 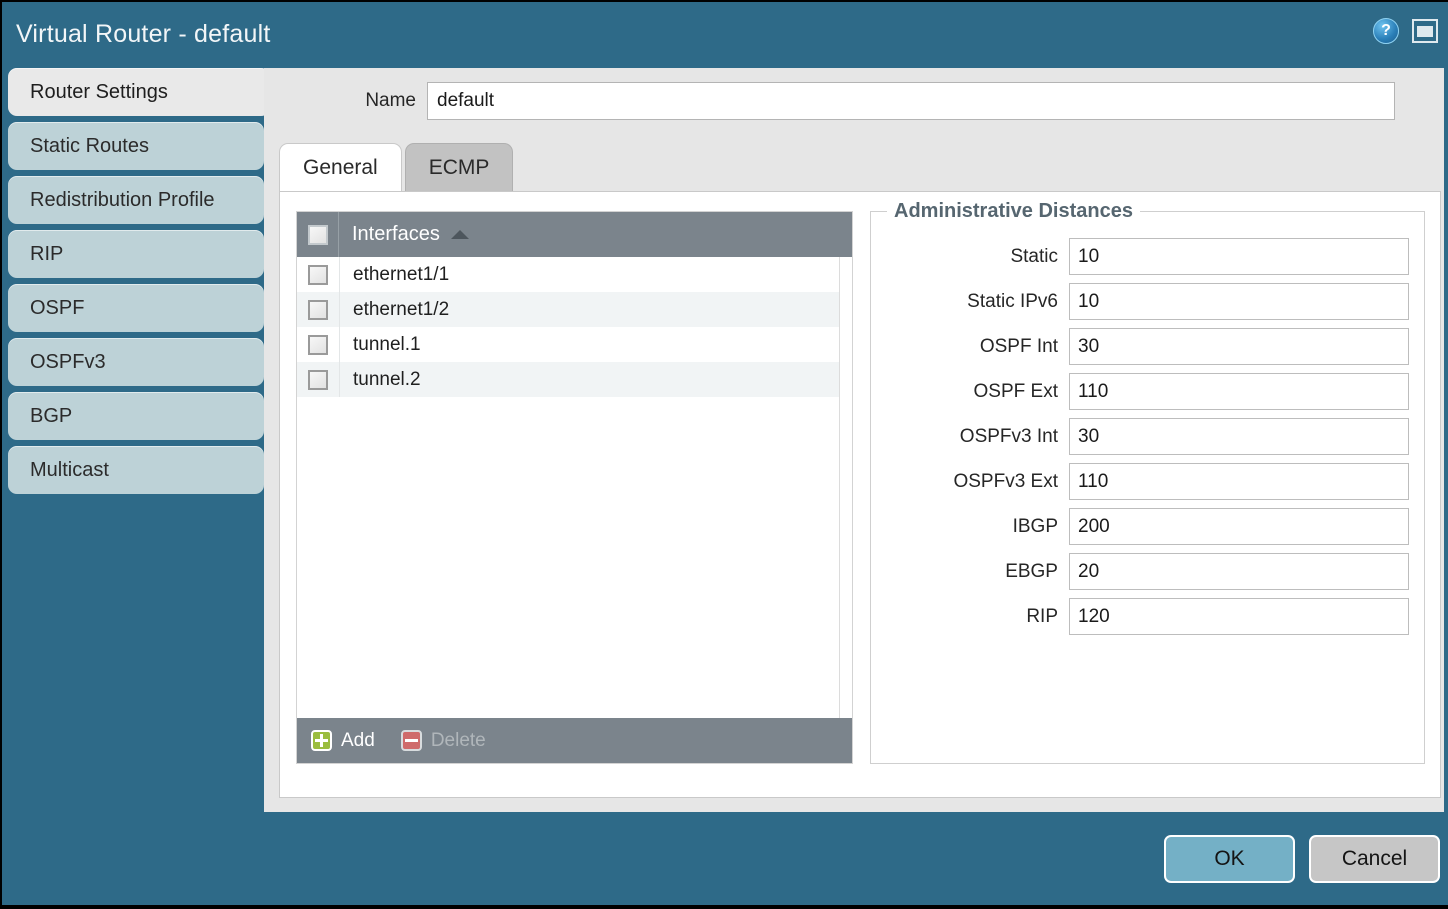 I want to click on ibgp-distance-input, so click(x=1239, y=526).